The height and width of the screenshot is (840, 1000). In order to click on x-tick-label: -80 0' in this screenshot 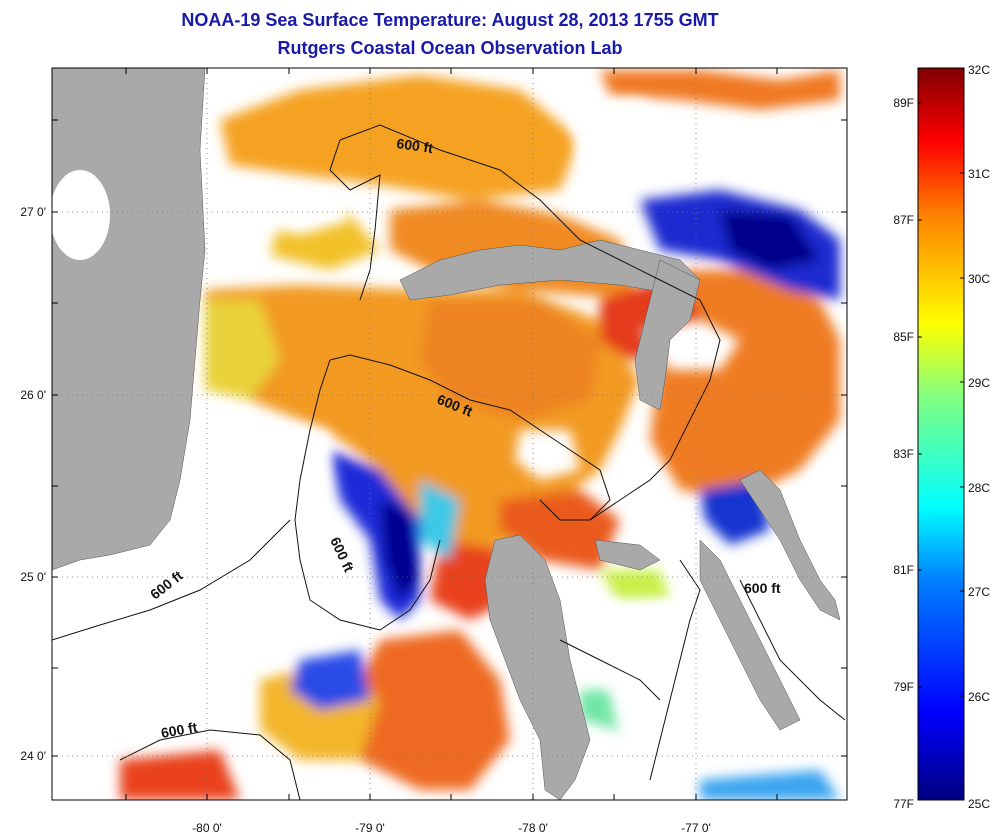, I will do `click(207, 828)`.